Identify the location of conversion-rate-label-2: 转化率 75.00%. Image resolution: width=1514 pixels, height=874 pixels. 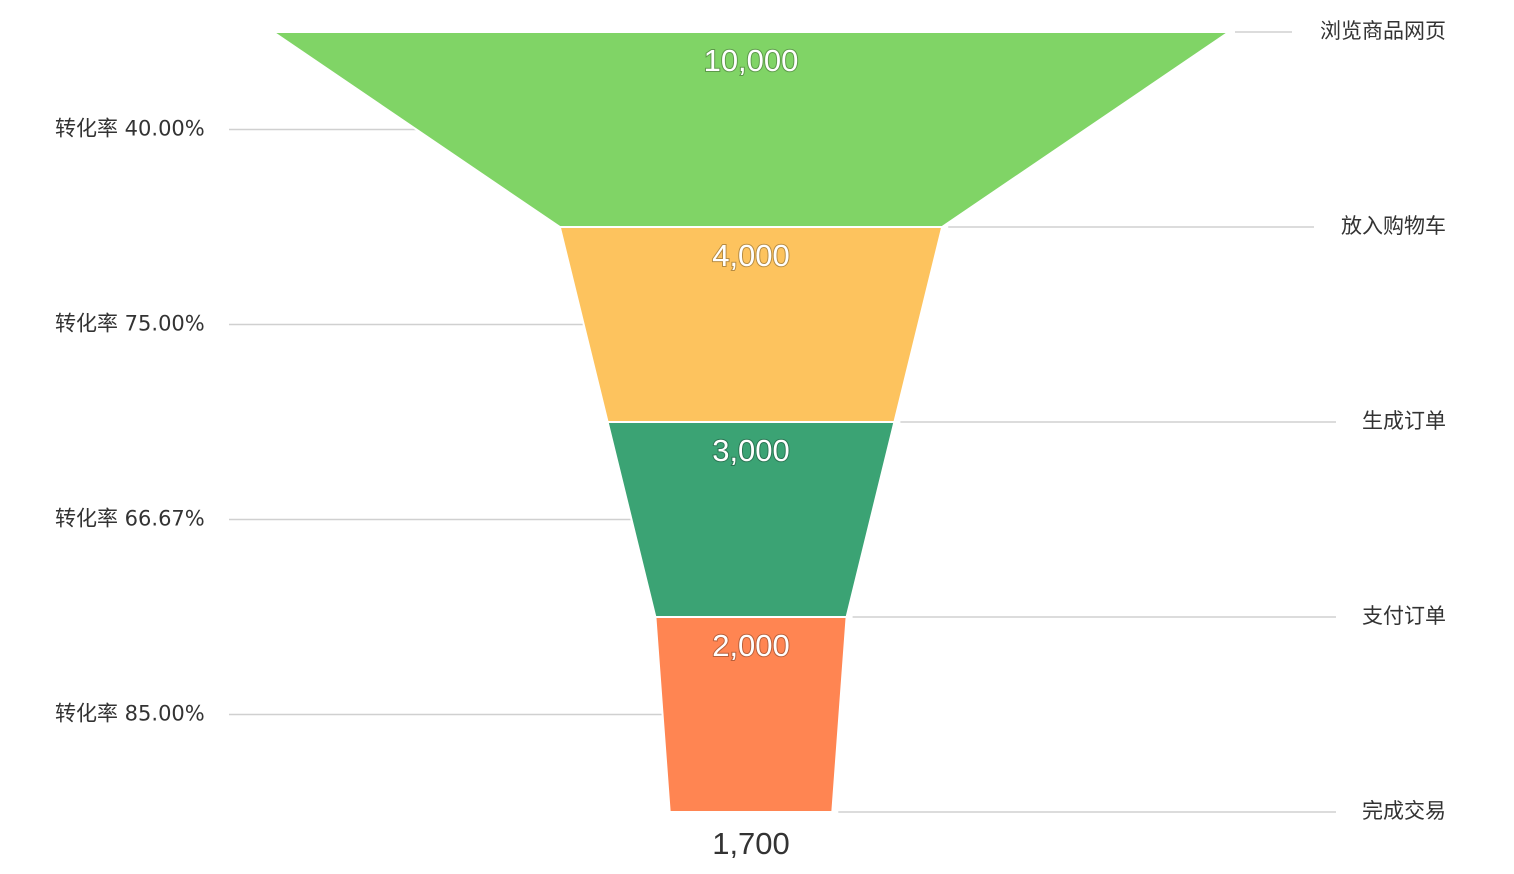
(130, 324).